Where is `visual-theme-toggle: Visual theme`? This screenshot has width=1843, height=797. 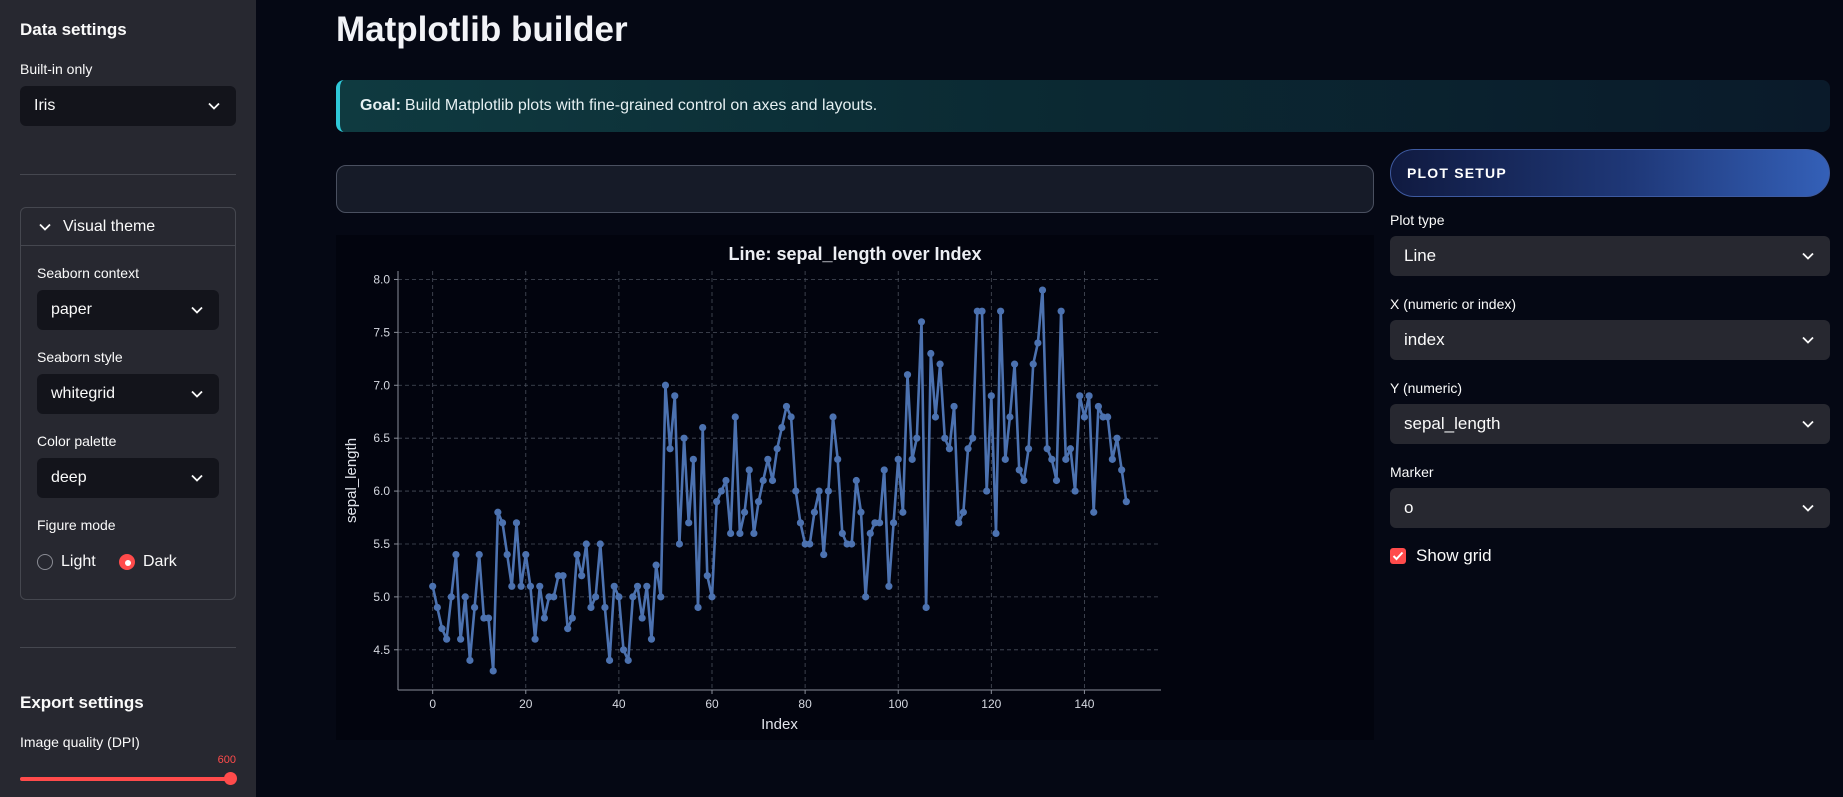 visual-theme-toggle: Visual theme is located at coordinates (128, 227).